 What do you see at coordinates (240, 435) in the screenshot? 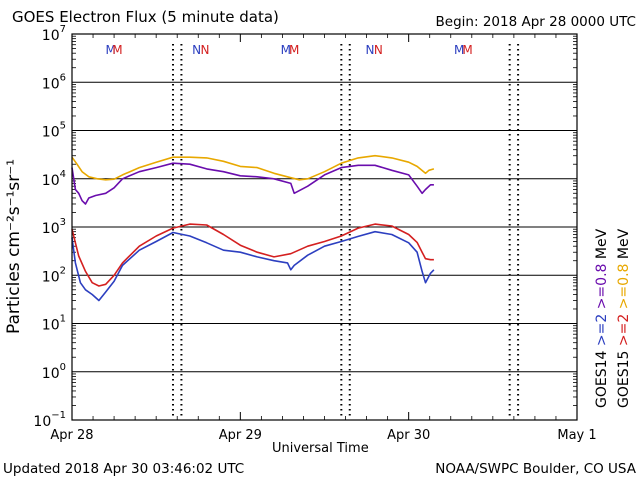
I see `x-tick-label: Apr 29` at bounding box center [240, 435].